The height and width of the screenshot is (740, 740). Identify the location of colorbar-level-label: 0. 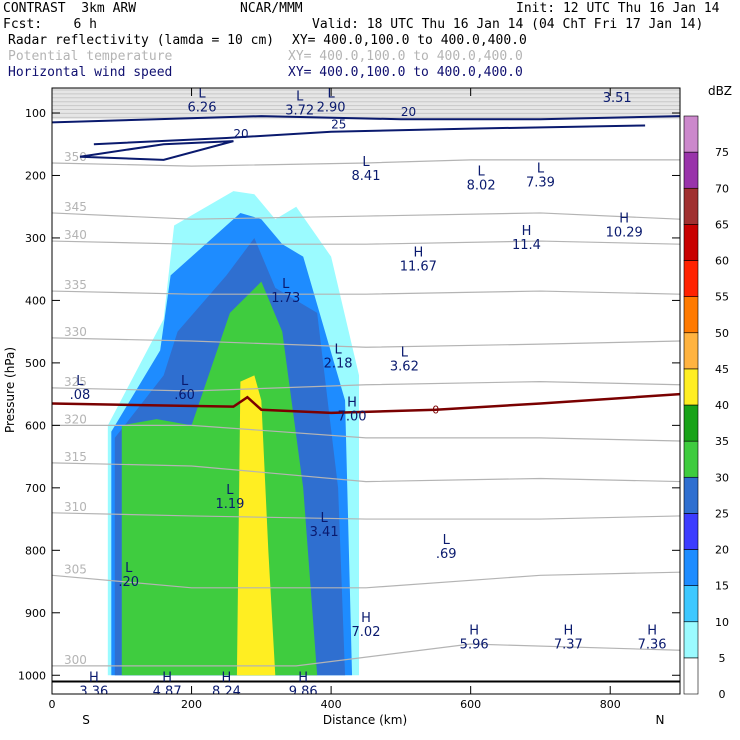
(722, 694).